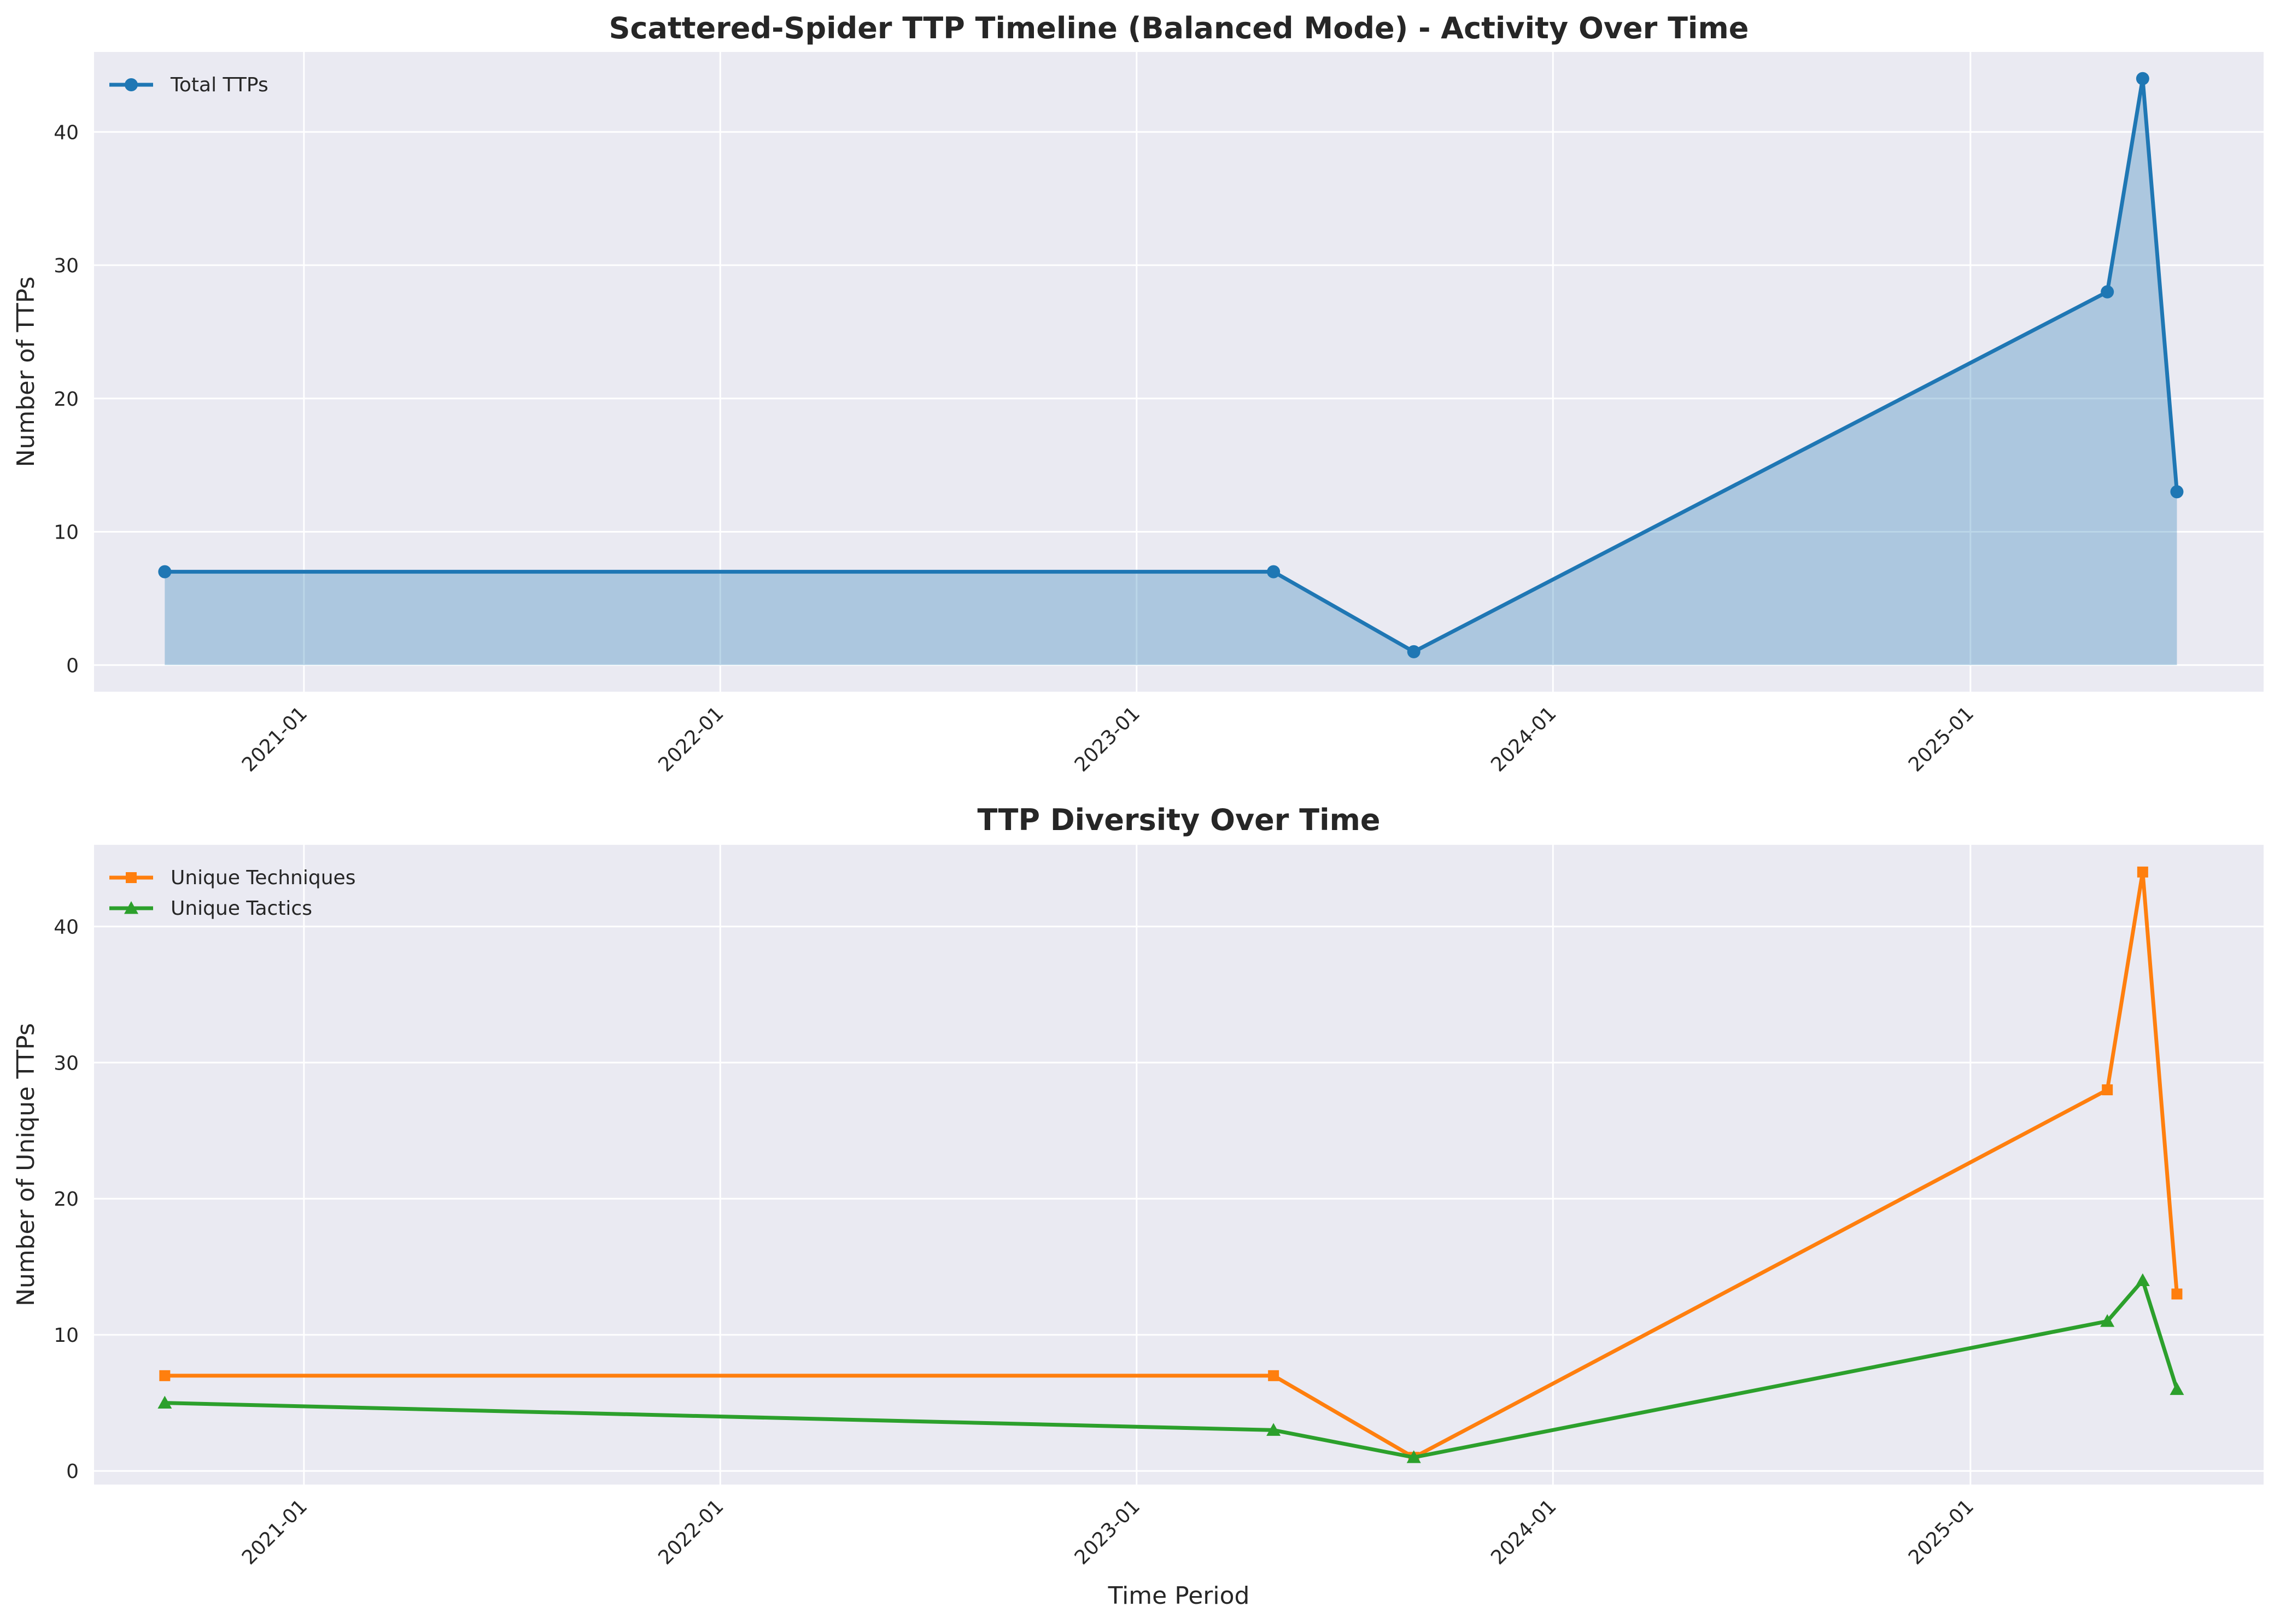 The width and height of the screenshot is (2280, 1624). Describe the element at coordinates (232, 893) in the screenshot. I see `legend: Unique Techniques Unique Tactics` at that location.